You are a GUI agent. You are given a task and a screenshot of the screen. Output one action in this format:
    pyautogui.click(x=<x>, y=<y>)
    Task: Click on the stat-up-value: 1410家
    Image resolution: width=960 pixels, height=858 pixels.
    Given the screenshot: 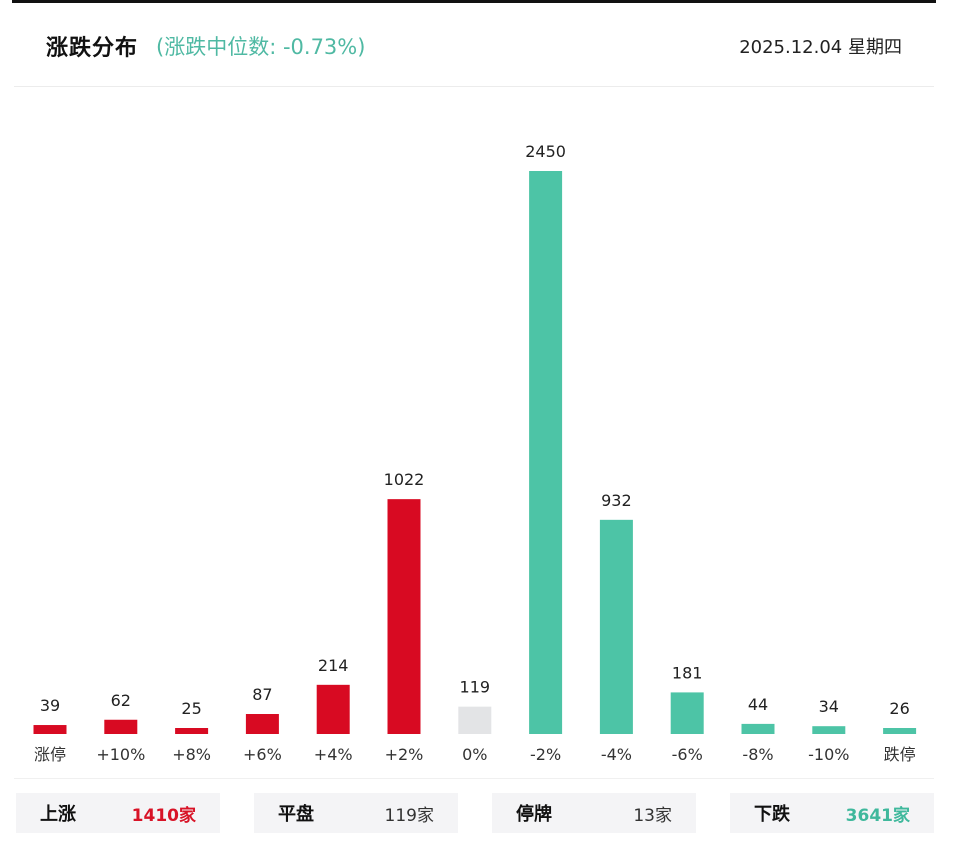 What is the action you would take?
    pyautogui.click(x=163, y=815)
    